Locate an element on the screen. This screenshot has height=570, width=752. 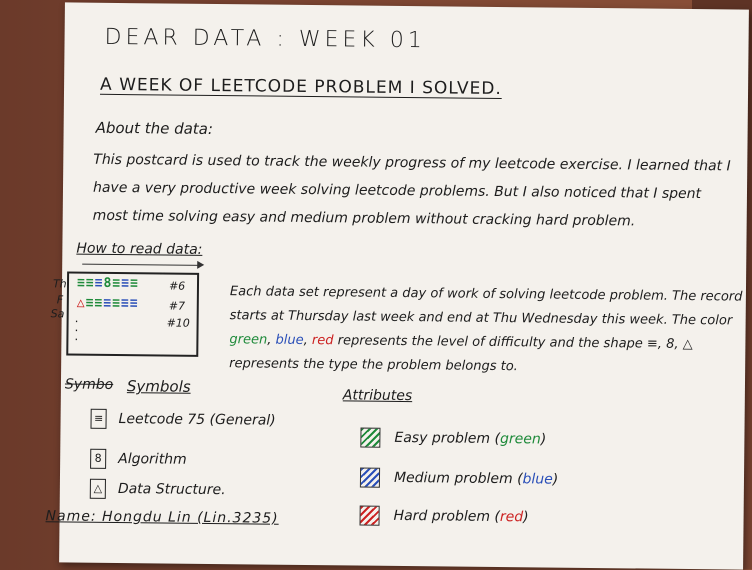
blue-hatch-icon is located at coordinates (370, 477).